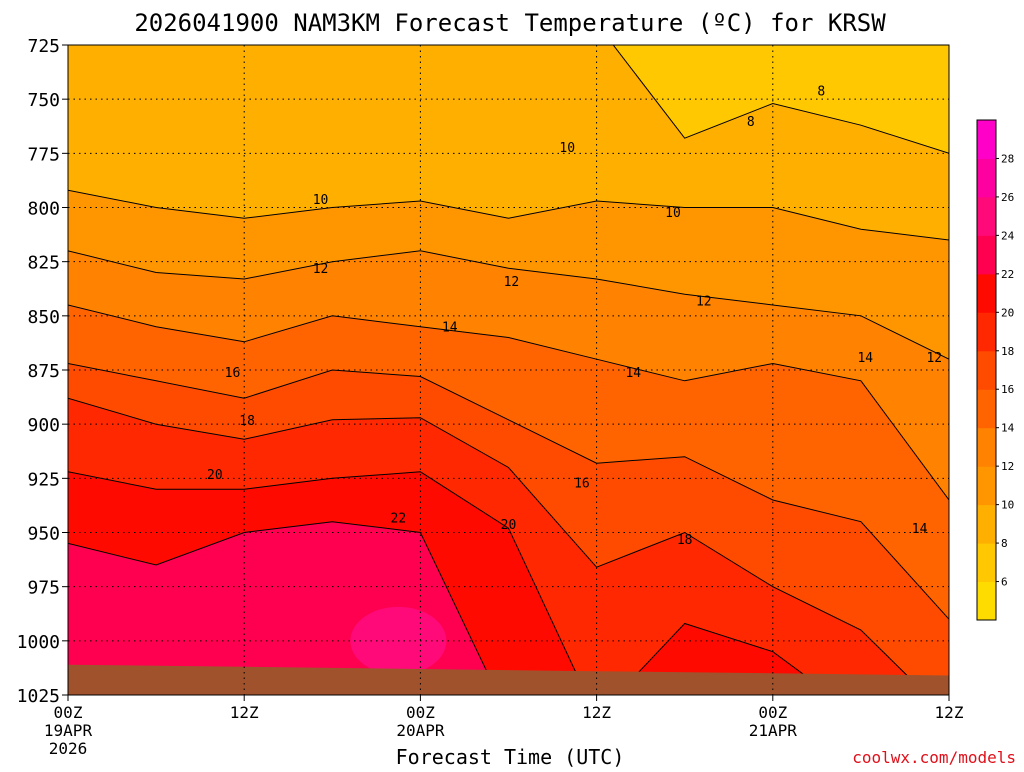 The width and height of the screenshot is (1024, 772). I want to click on colorbar: 6 8 10 12 14 16 18 20 22 24 26 28, so click(995, 370).